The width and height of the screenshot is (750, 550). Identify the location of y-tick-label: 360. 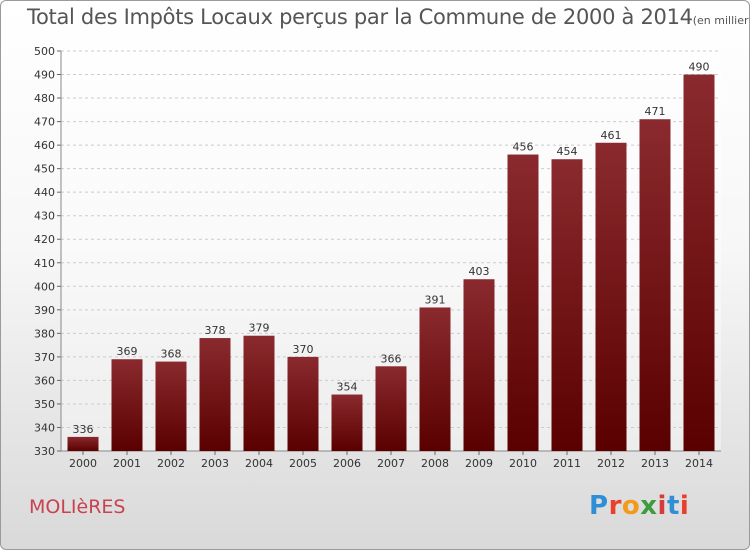
(44, 380).